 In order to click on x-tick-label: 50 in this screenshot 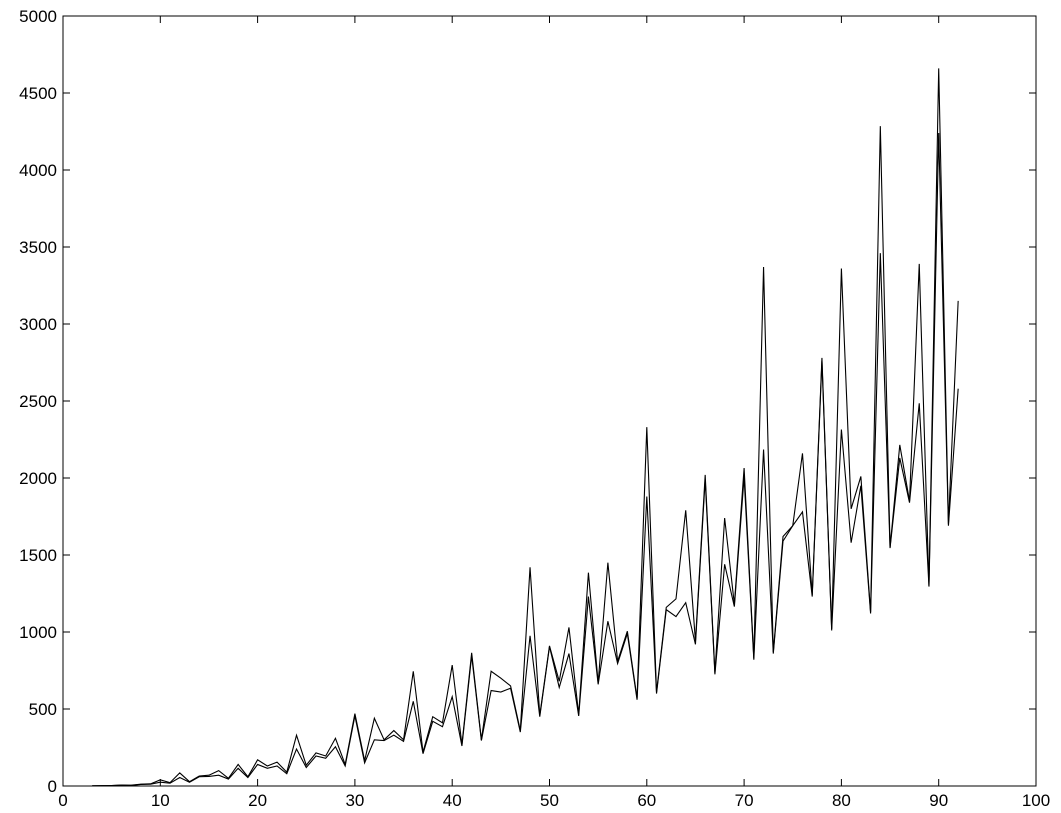, I will do `click(549, 800)`.